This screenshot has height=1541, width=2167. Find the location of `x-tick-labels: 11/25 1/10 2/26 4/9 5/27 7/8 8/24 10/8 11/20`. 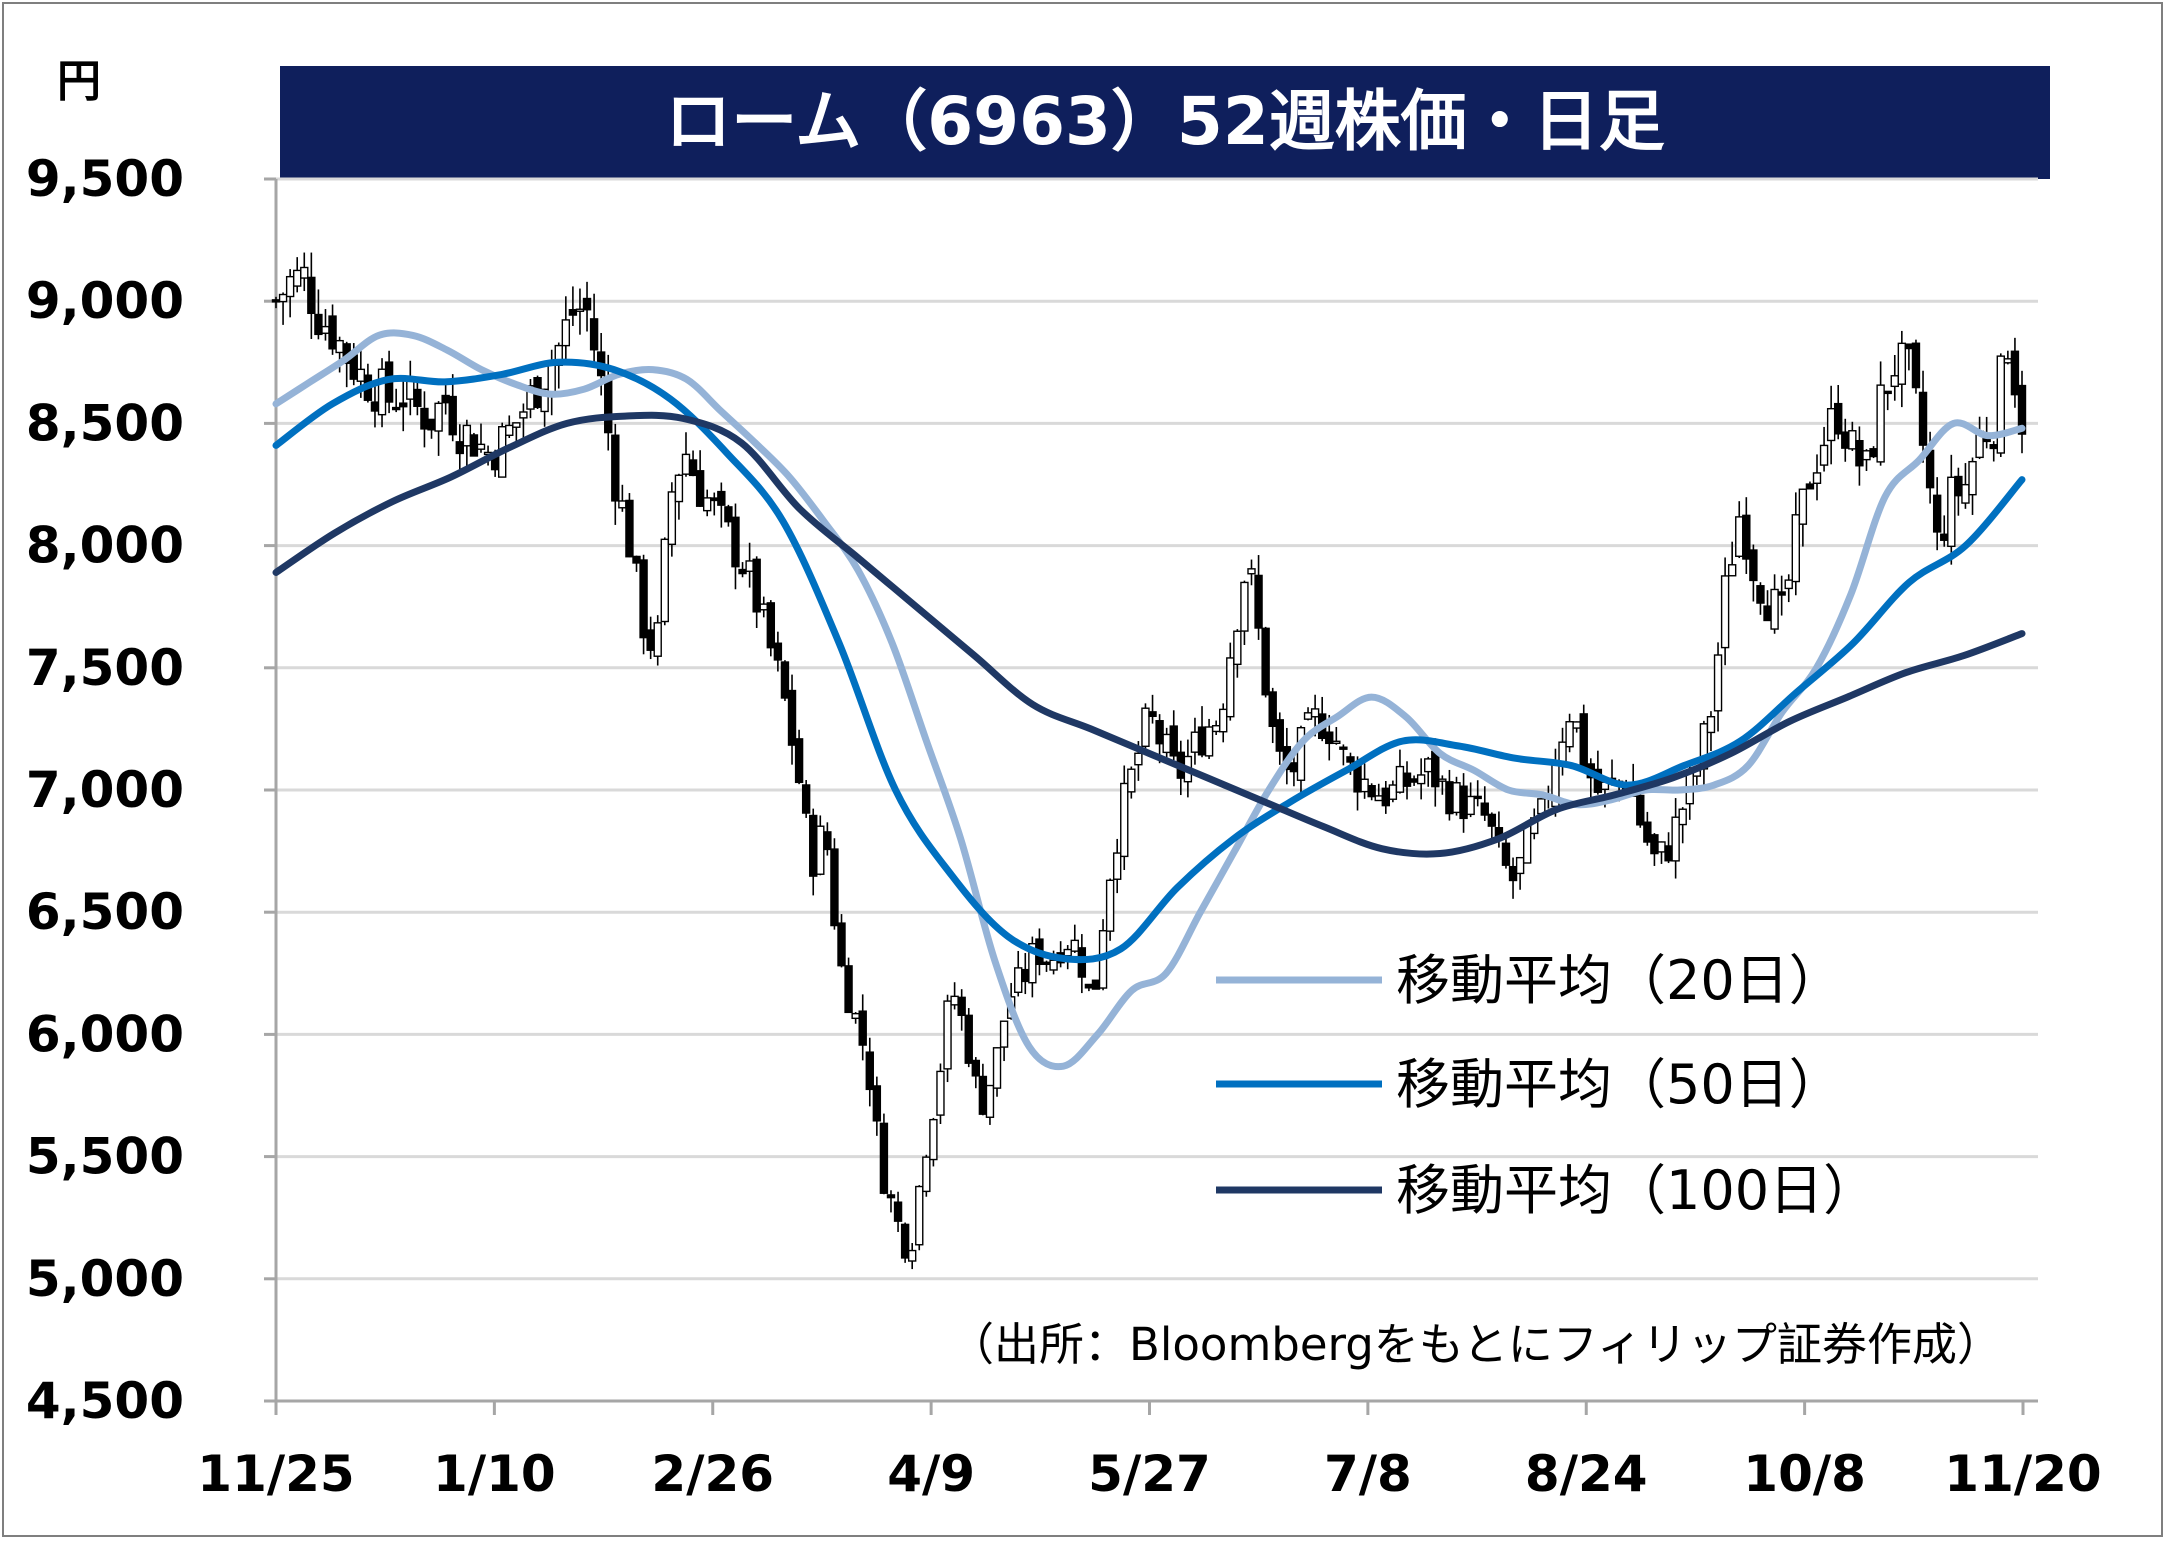

x-tick-labels: 11/25 1/10 2/26 4/9 5/27 7/8 8/24 10/8 11/20 is located at coordinates (1149, 1452).